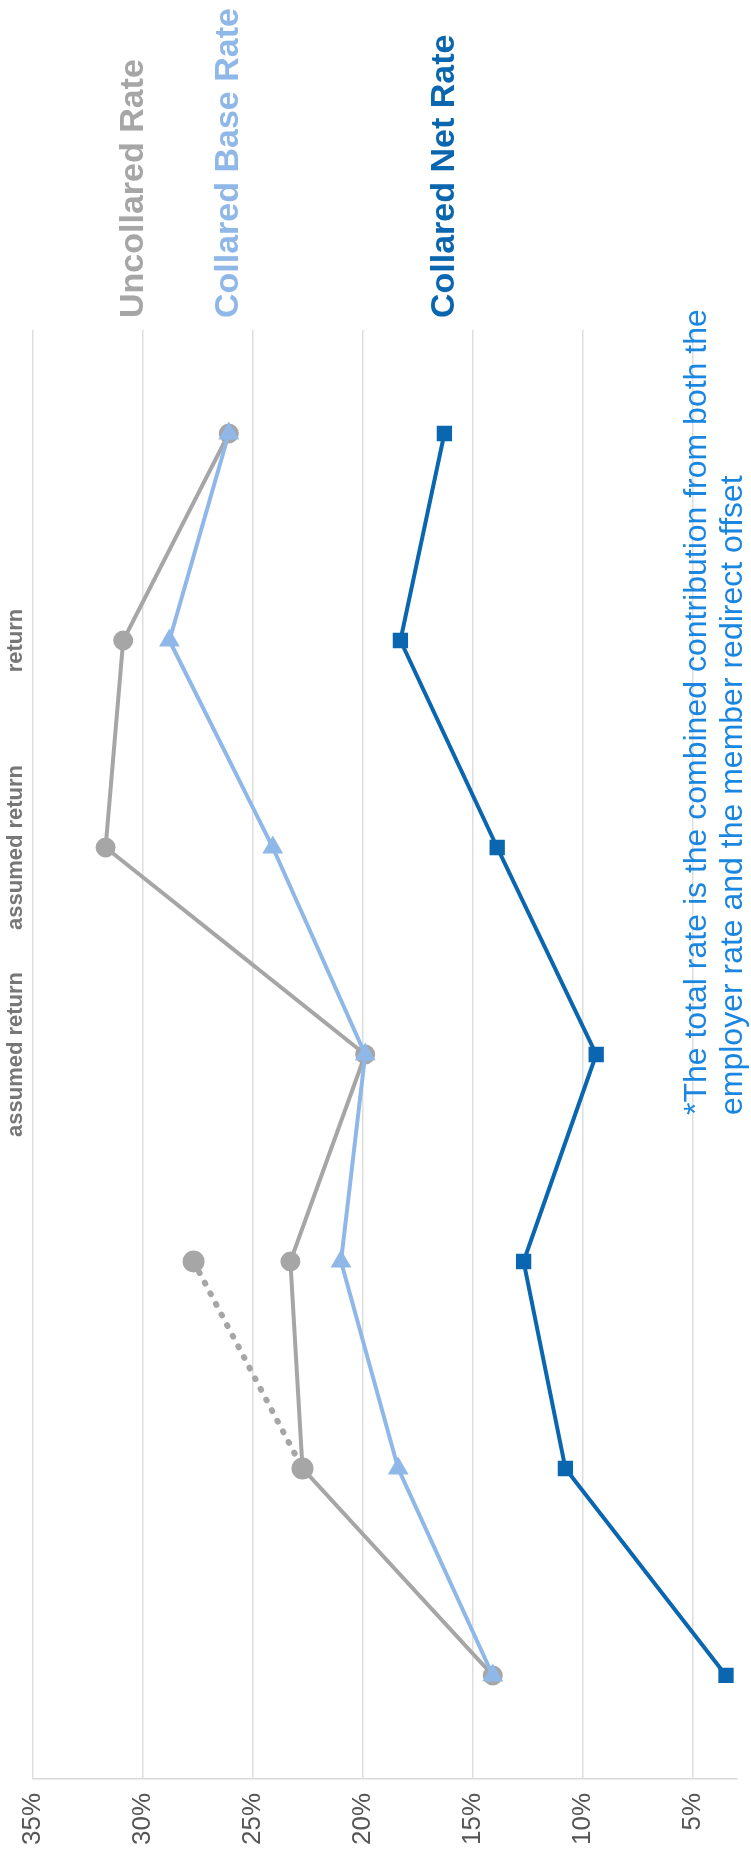  Describe the element at coordinates (14, 640) in the screenshot. I see `y-tick-label: return` at that location.